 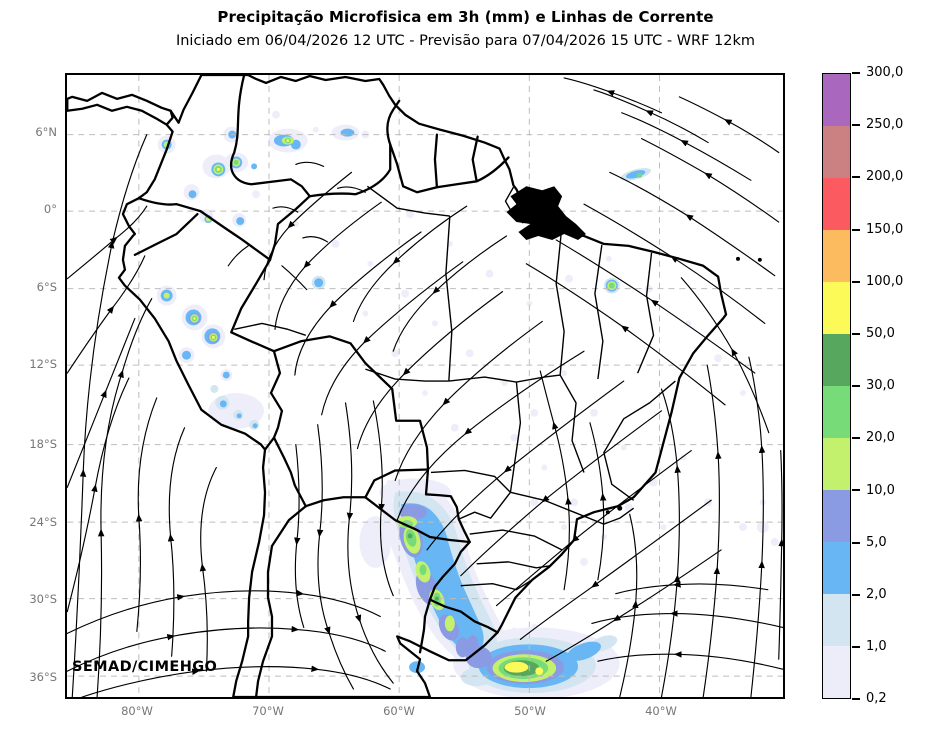 I want to click on colorbar-label-300: 300,0, so click(x=885, y=72).